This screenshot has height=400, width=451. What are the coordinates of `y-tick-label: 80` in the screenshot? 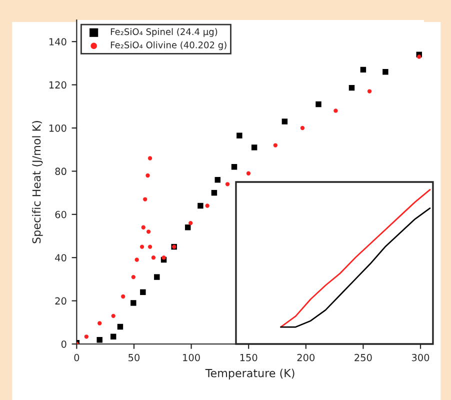 It's located at (60, 172).